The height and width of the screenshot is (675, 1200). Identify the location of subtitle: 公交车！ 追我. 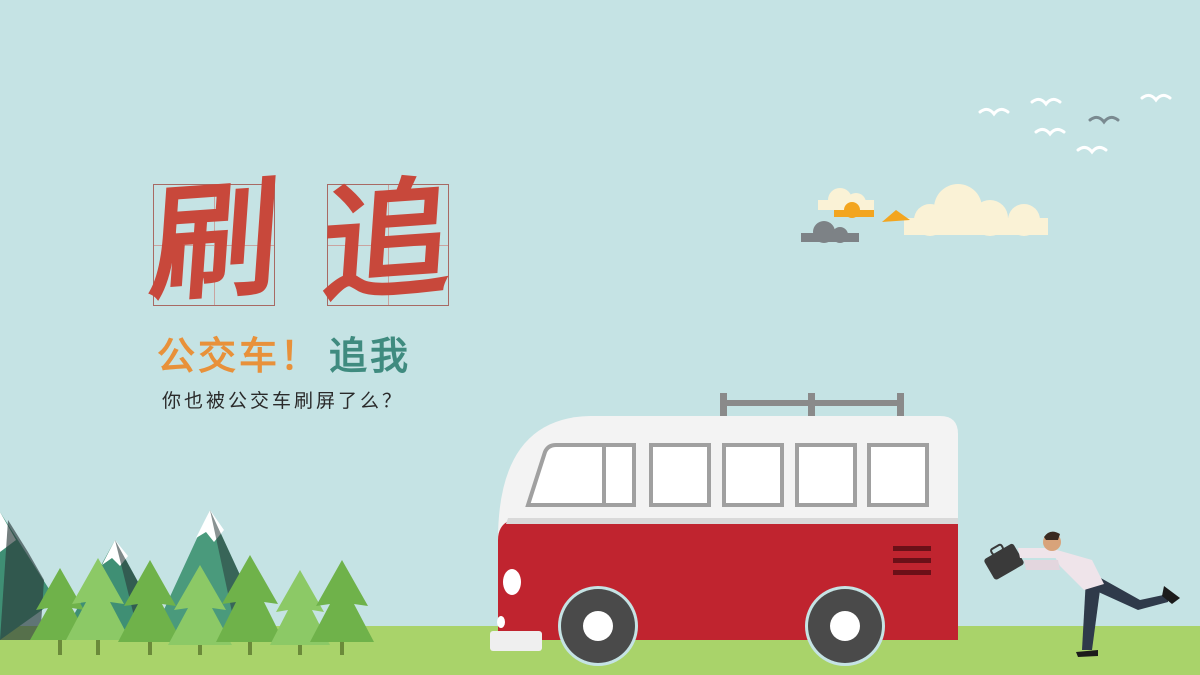
(284, 356).